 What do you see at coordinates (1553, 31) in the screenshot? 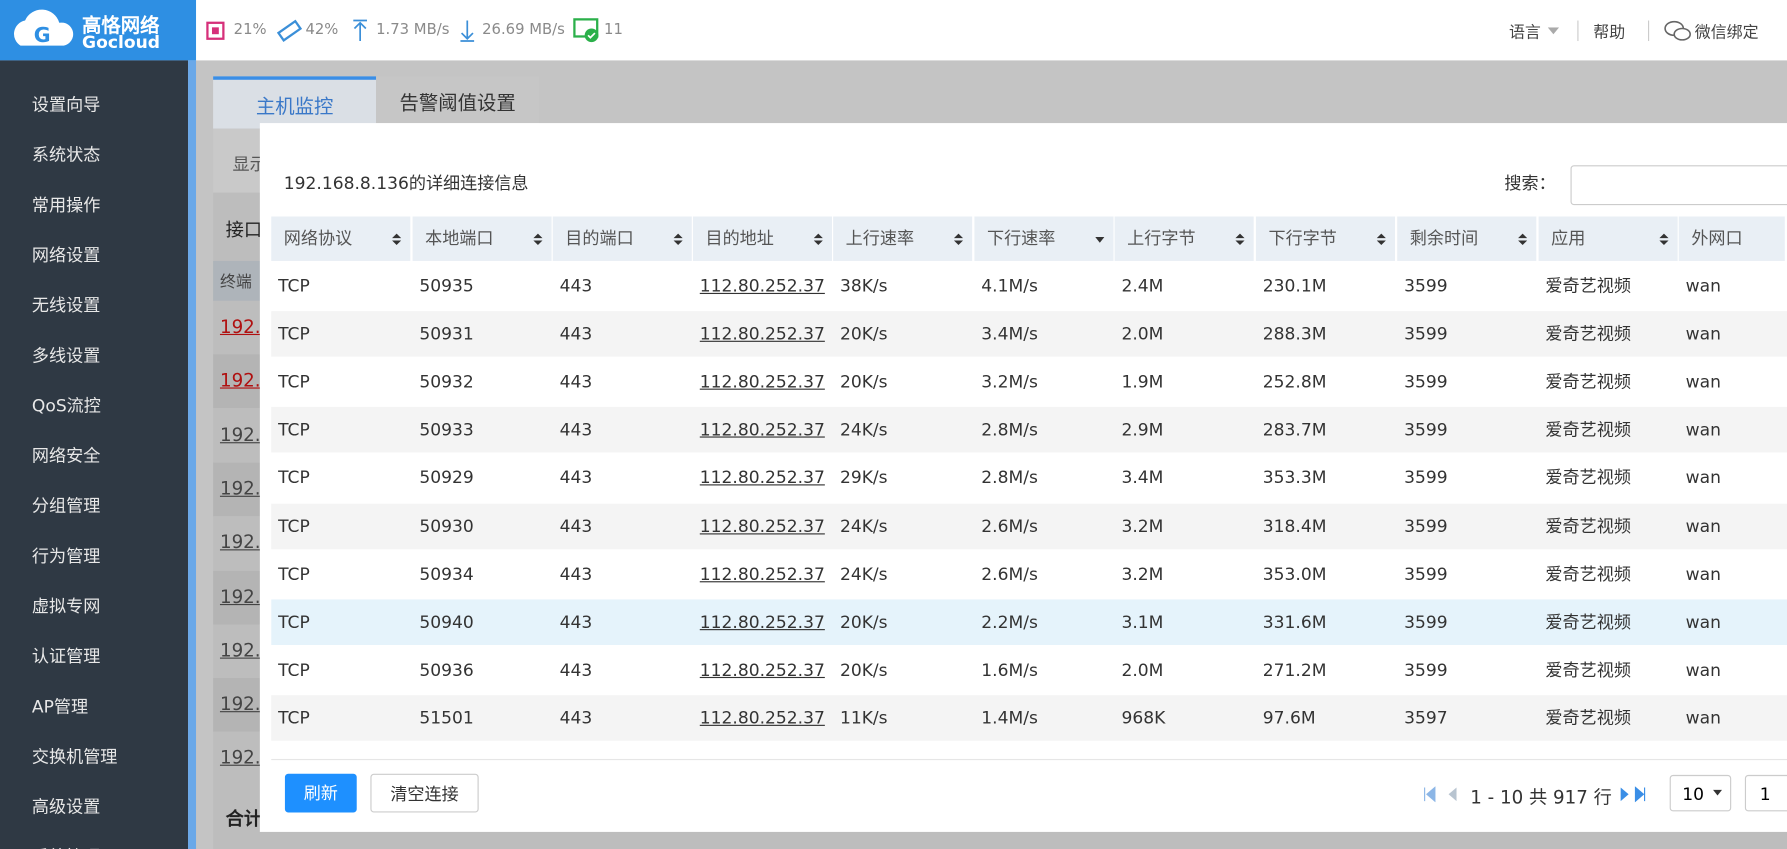
I see `caret` at bounding box center [1553, 31].